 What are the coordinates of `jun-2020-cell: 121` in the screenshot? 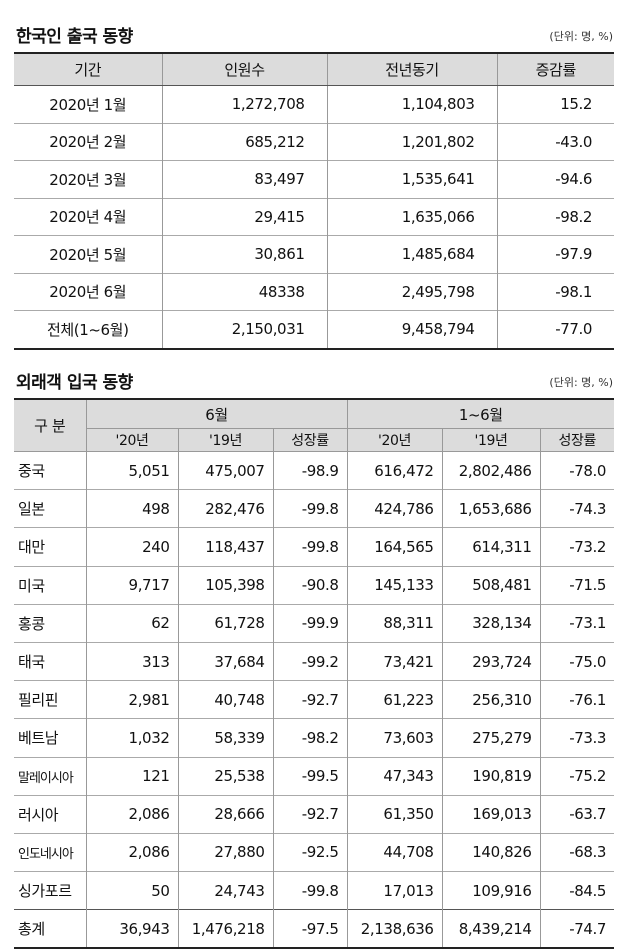 It's located at (131, 776).